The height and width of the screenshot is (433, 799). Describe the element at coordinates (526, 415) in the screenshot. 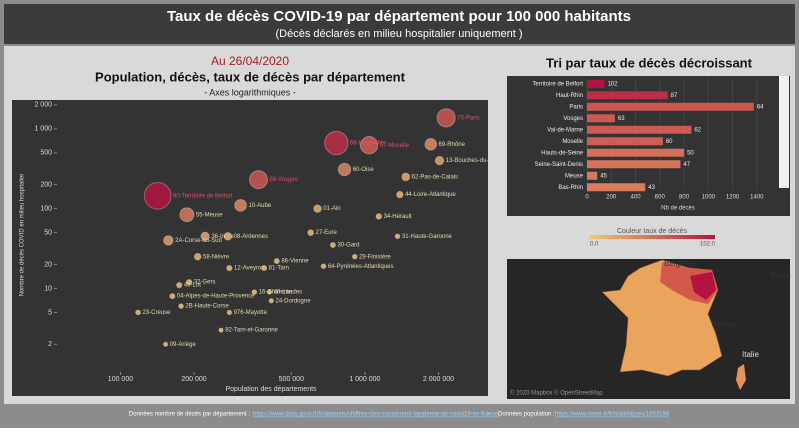

I see `footer-text: Données population :` at that location.